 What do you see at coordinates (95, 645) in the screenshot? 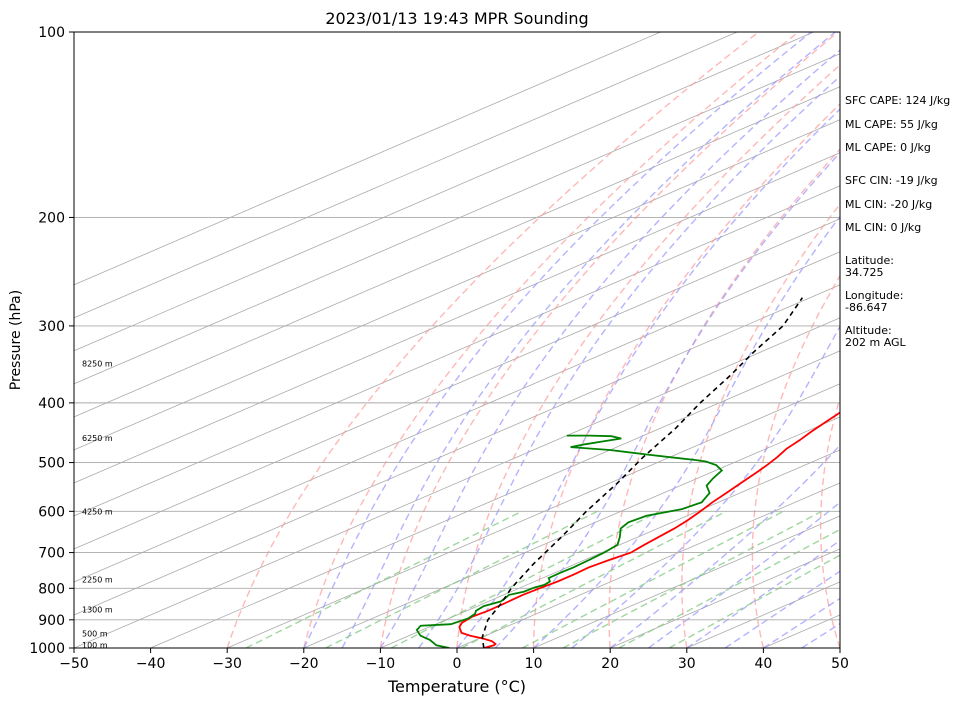
I see `height-label: 100 m` at bounding box center [95, 645].